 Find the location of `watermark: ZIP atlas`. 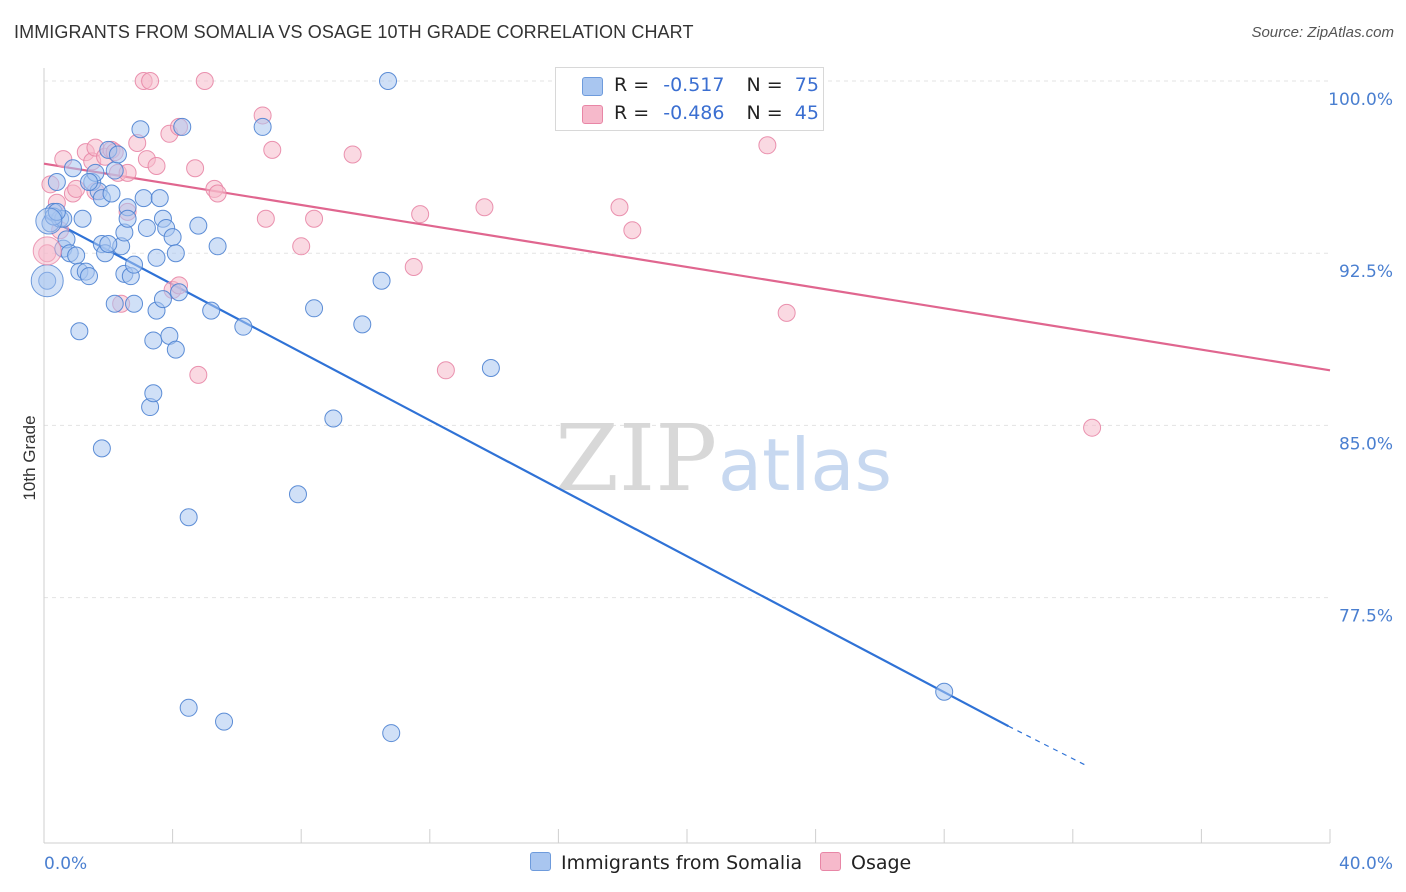

watermark: ZIP atlas is located at coordinates (723, 458).